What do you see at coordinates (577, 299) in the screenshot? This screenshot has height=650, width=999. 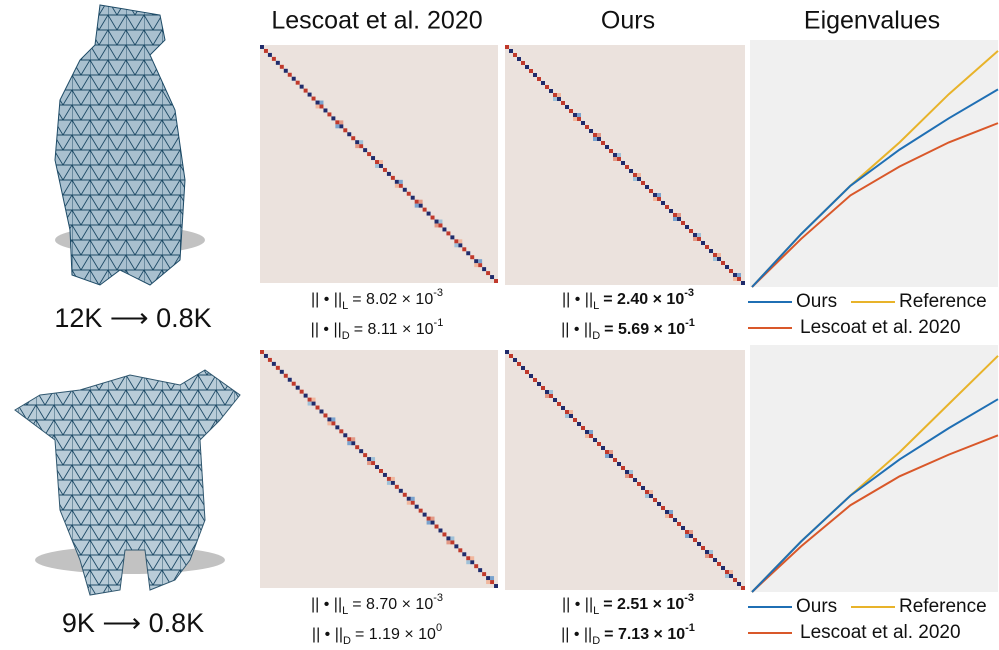 I see `norm-symbol: || • ||` at bounding box center [577, 299].